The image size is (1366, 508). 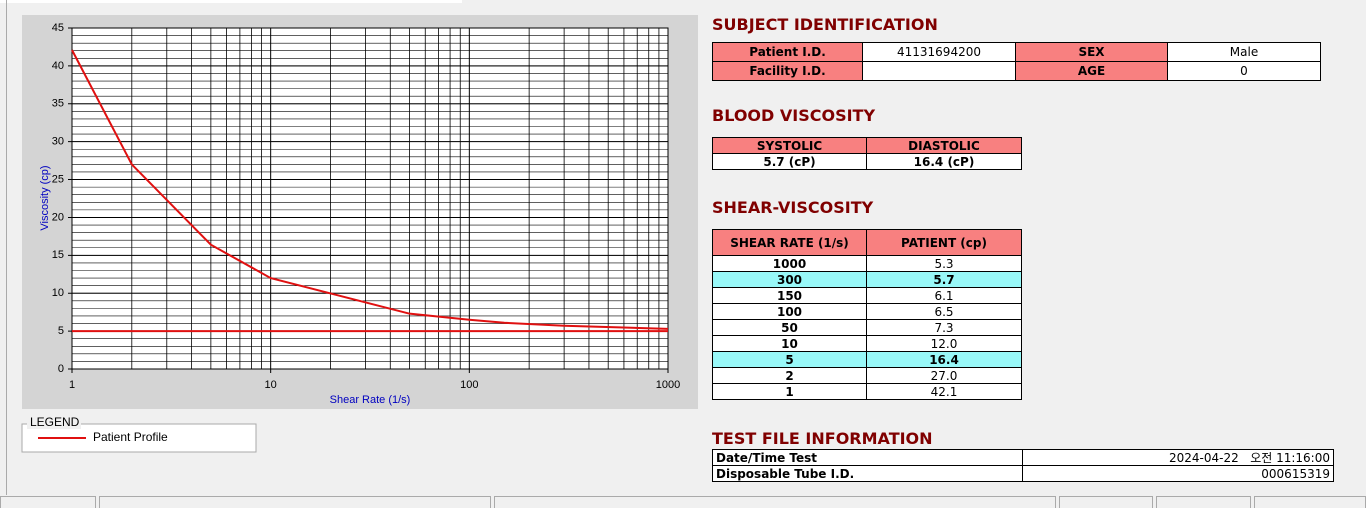 I want to click on x-axis-label: Shear Rate (1/s), so click(x=370, y=400).